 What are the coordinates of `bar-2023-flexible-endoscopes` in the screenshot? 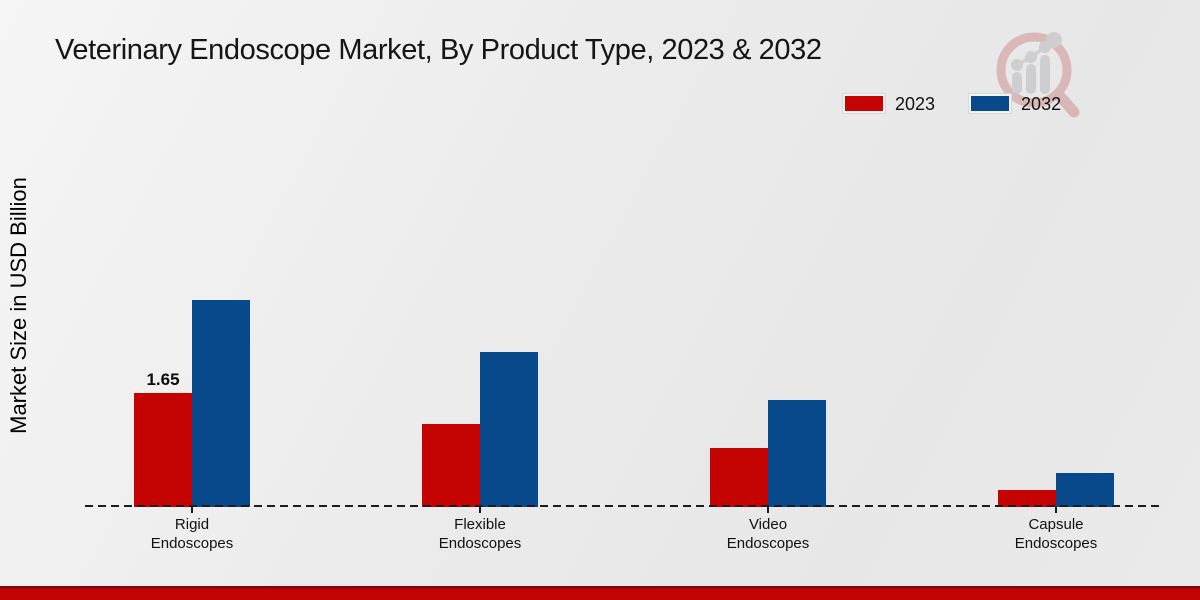 It's located at (451, 465).